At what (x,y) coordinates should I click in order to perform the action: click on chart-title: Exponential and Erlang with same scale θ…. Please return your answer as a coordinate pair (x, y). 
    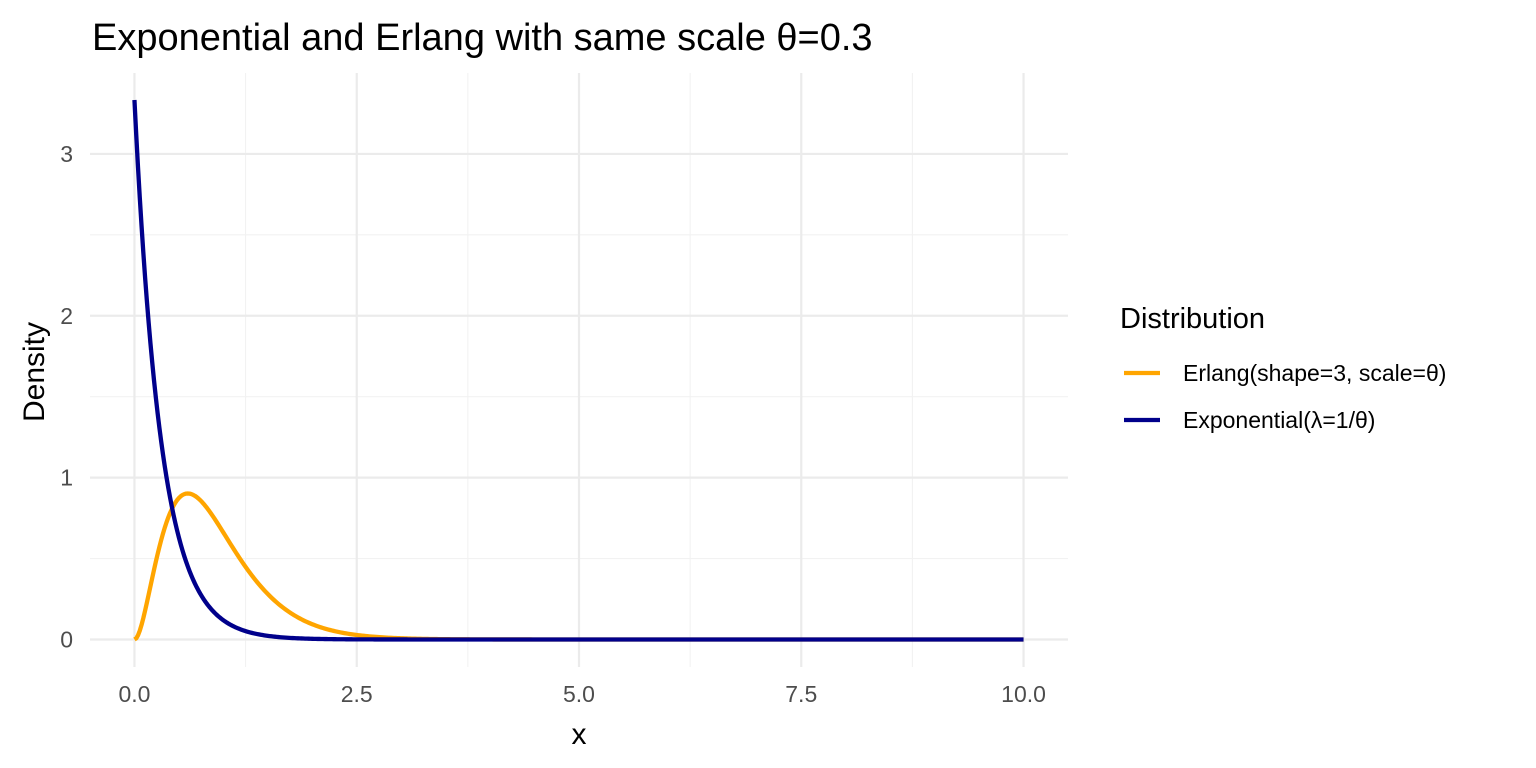
    Looking at the image, I should click on (482, 38).